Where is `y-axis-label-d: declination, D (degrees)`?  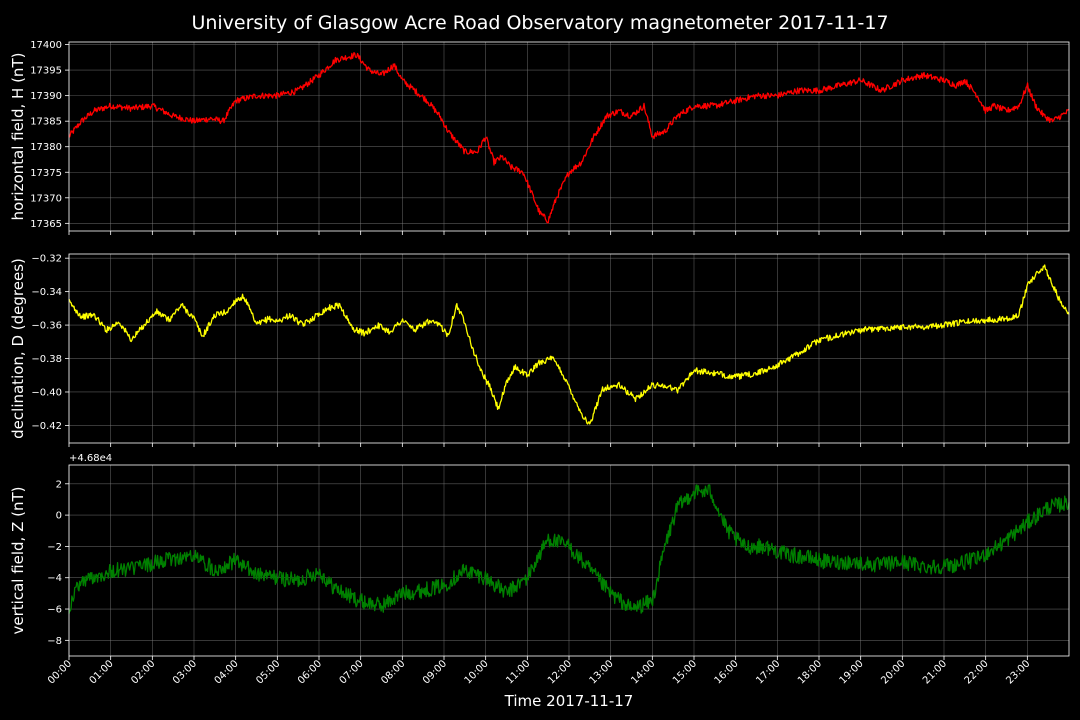
y-axis-label-d: declination, D (degrees) is located at coordinates (18, 348).